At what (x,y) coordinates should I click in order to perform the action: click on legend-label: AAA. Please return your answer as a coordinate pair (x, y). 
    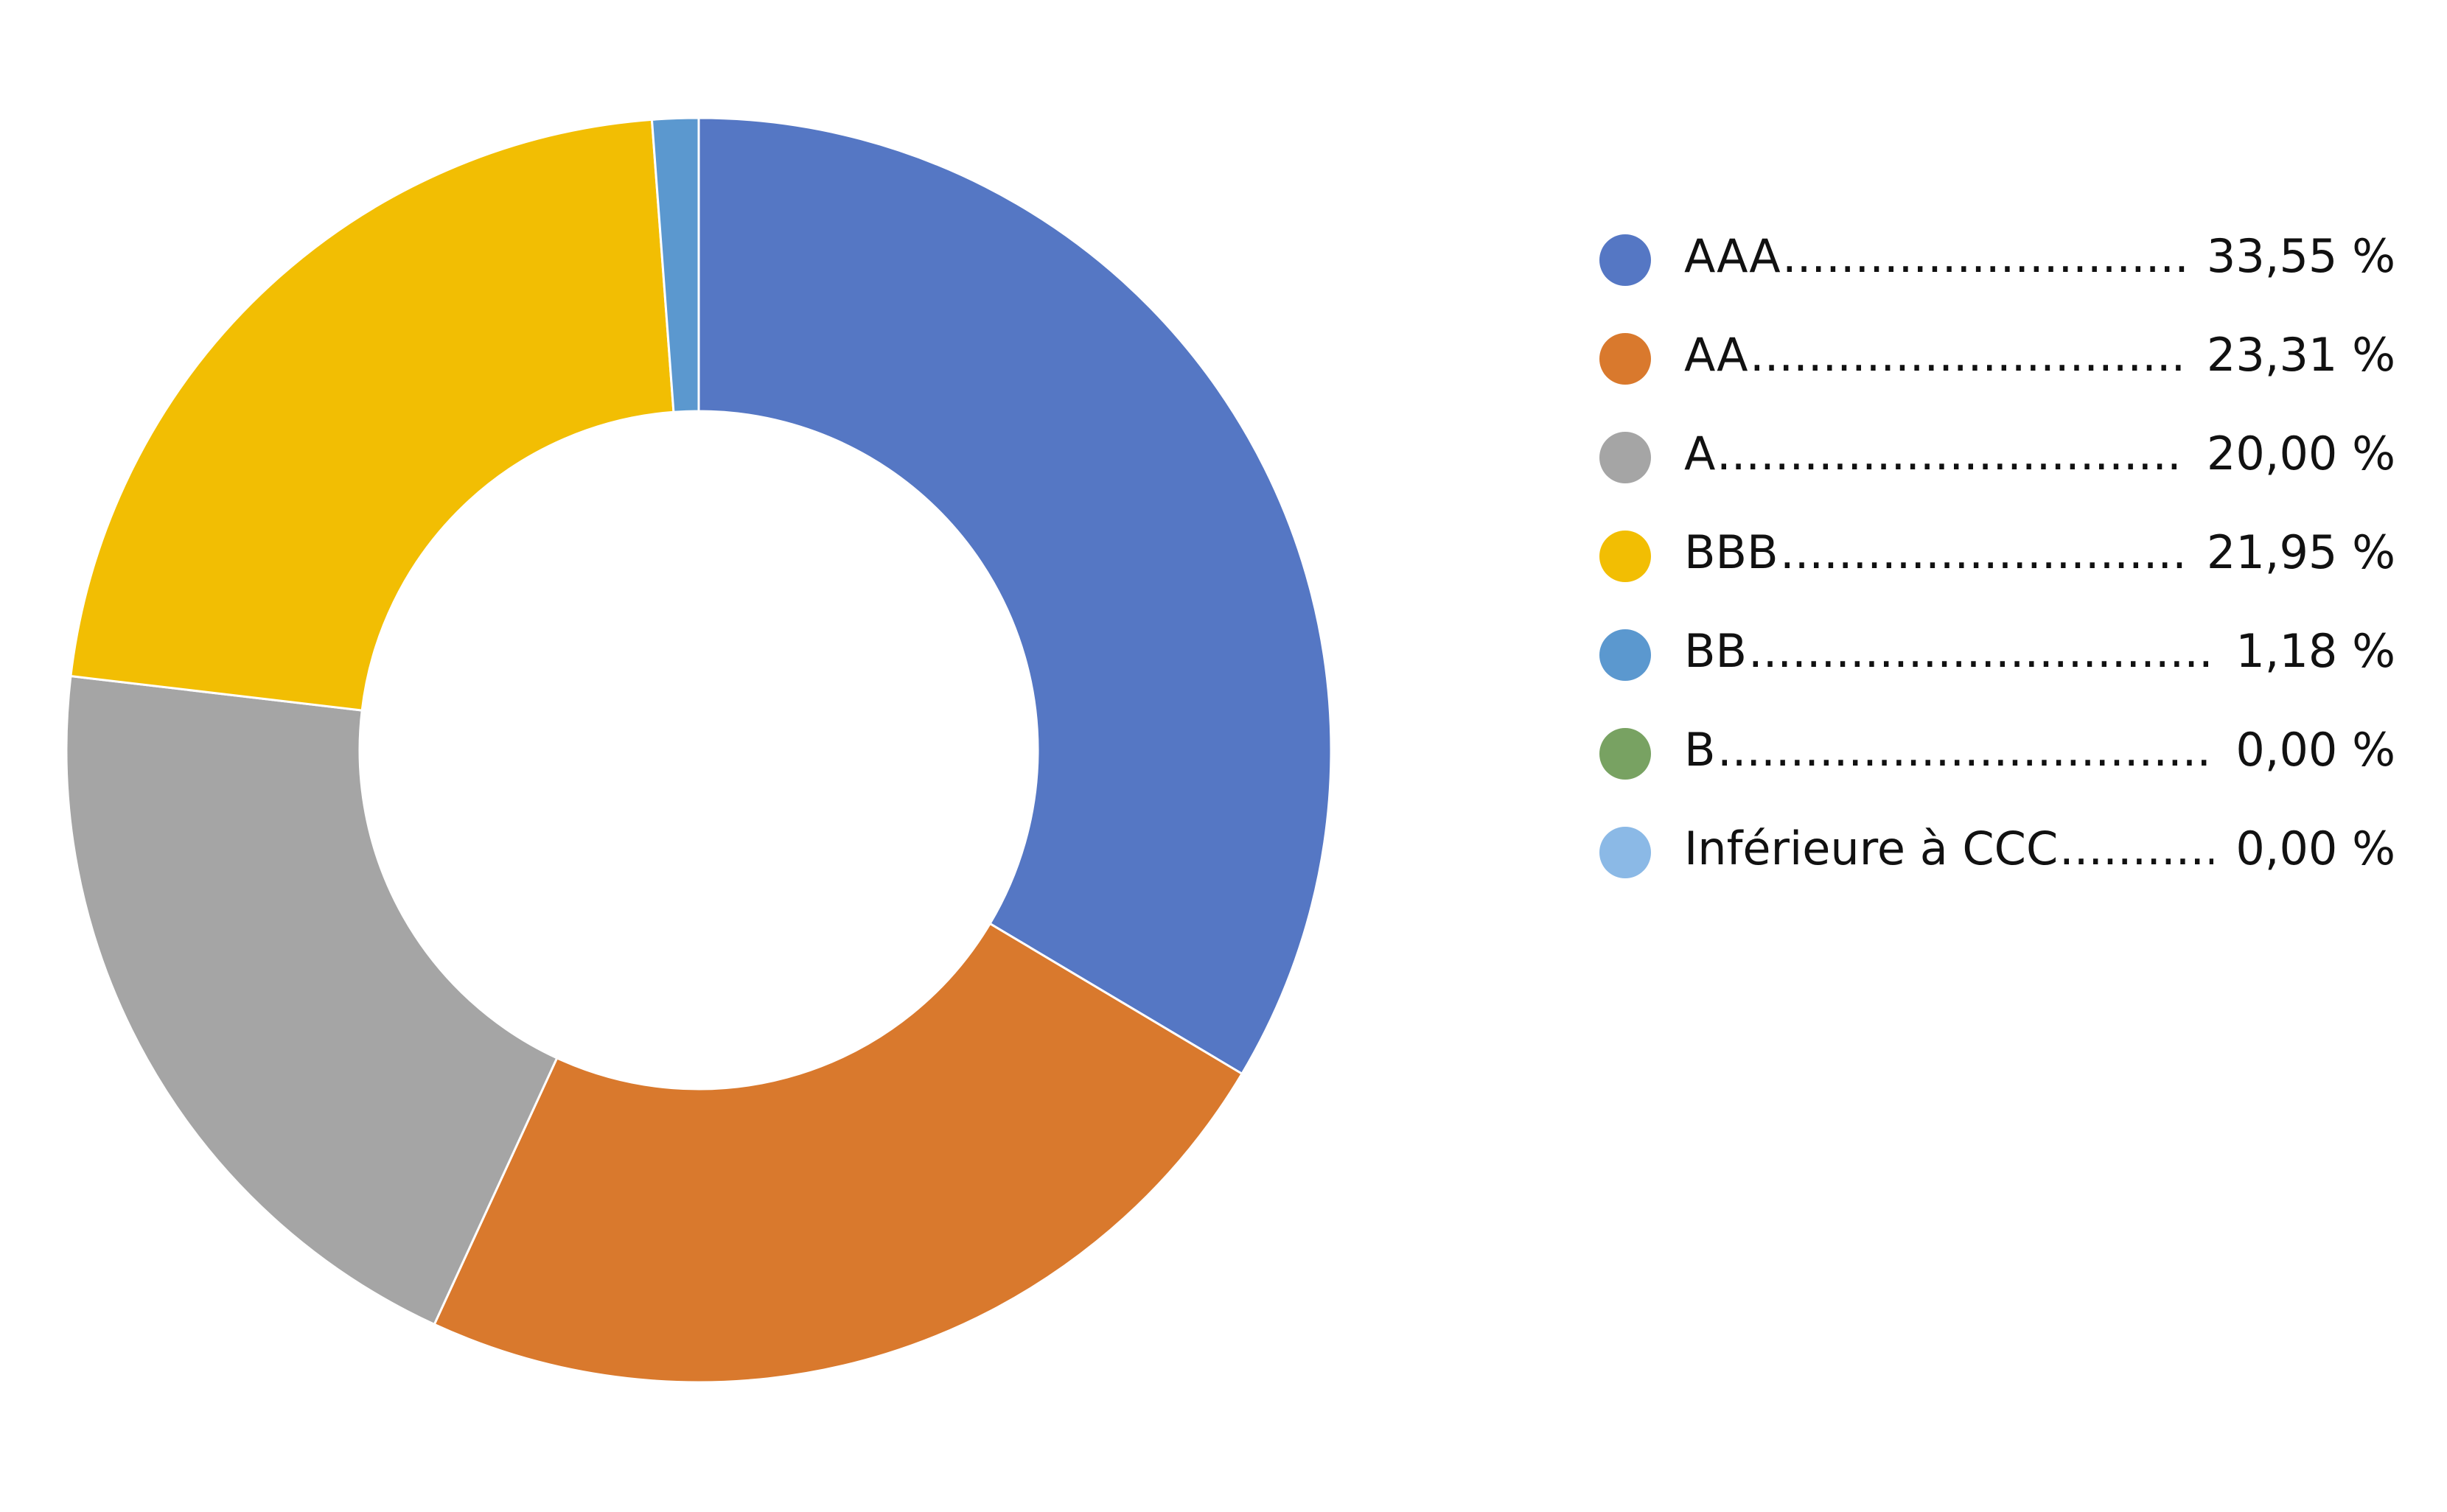
    Looking at the image, I should click on (1732, 256).